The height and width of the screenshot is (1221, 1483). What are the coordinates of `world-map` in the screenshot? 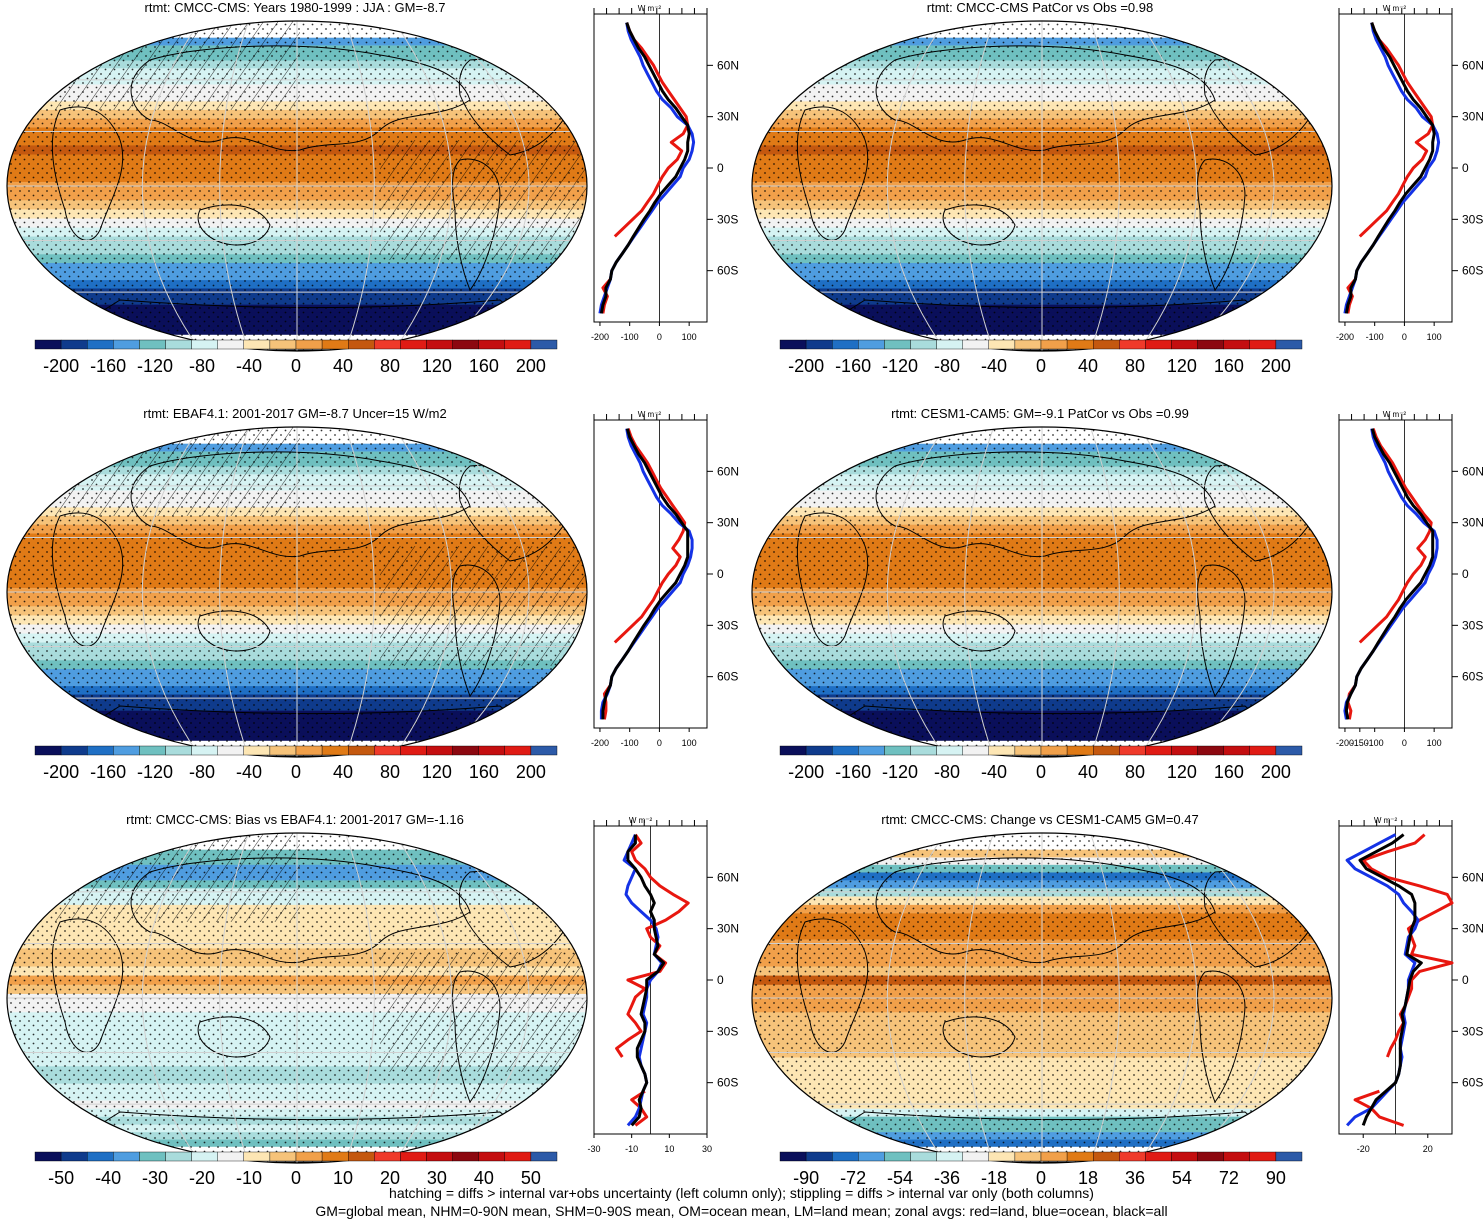 It's located at (1042, 186).